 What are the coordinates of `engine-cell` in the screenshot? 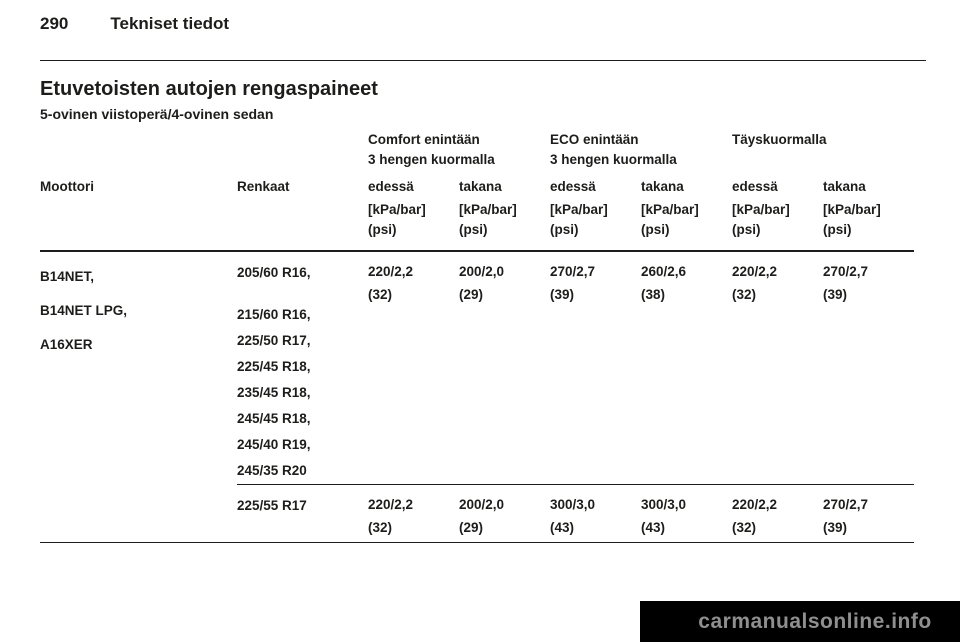 It's located at (138, 514).